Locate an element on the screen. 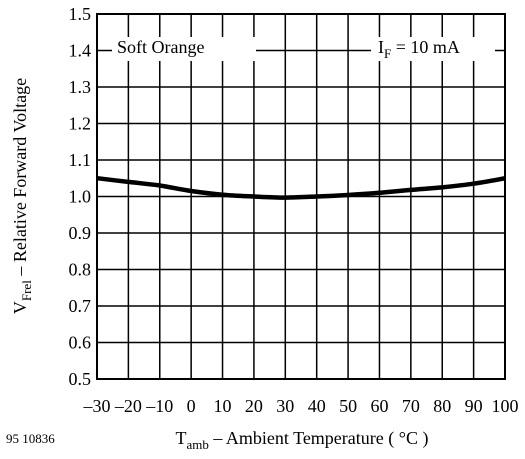  y-axis-title: VFrel – Relative Forward Voltage is located at coordinates (22, 196).